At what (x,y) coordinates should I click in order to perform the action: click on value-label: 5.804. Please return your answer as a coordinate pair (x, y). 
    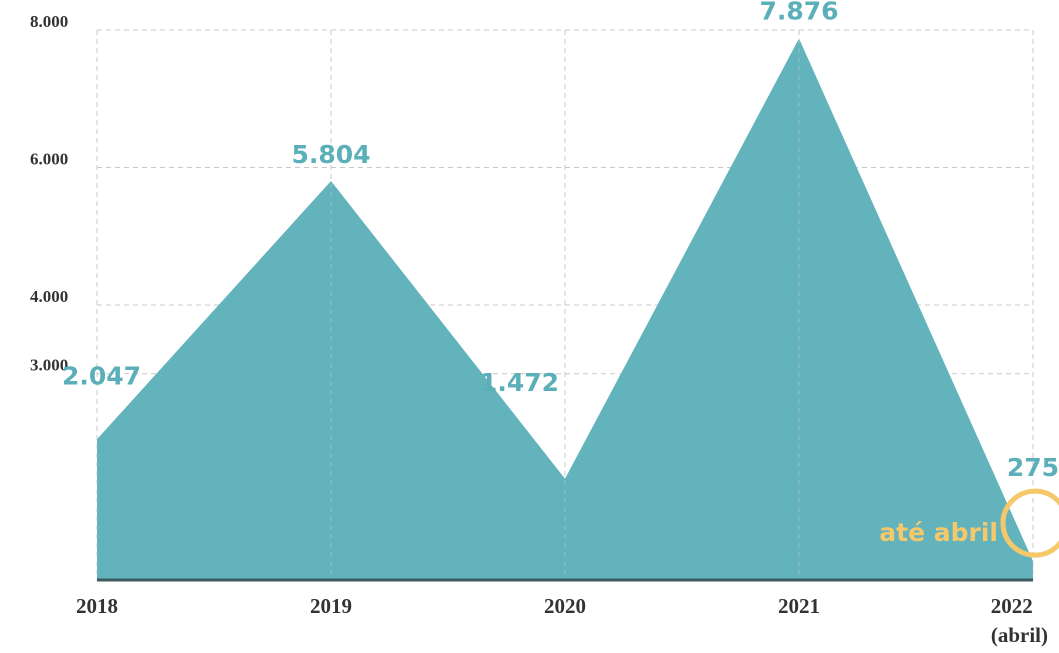
    Looking at the image, I should click on (330, 154).